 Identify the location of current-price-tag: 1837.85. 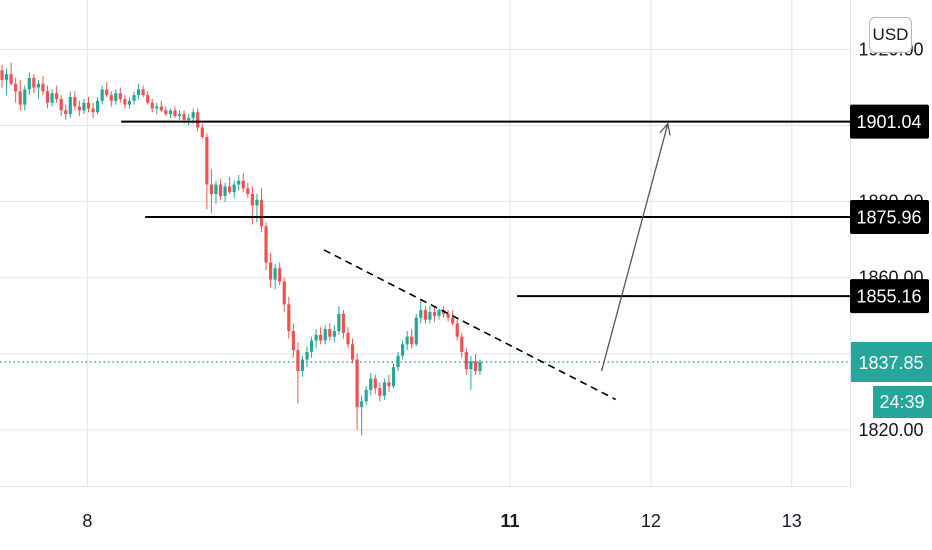
(891, 362).